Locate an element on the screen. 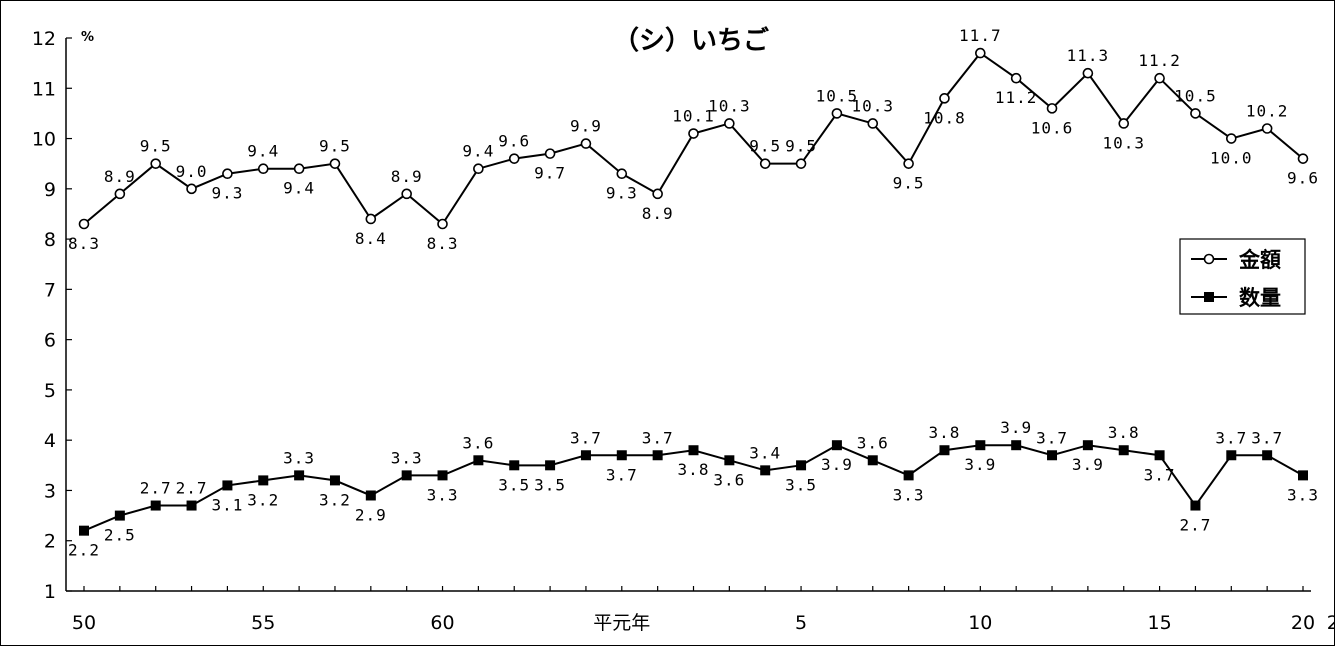 Image resolution: width=1335 pixels, height=646 pixels. y-tick-label: 5 is located at coordinates (50, 391).